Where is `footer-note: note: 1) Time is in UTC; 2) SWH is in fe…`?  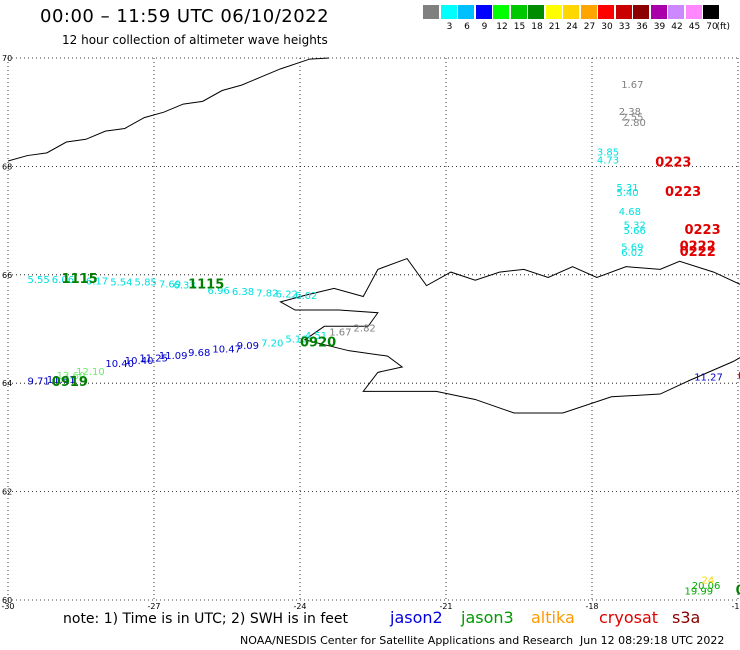 footer-note: note: 1) Time is in UTC; 2) SWH is in fe… is located at coordinates (206, 619).